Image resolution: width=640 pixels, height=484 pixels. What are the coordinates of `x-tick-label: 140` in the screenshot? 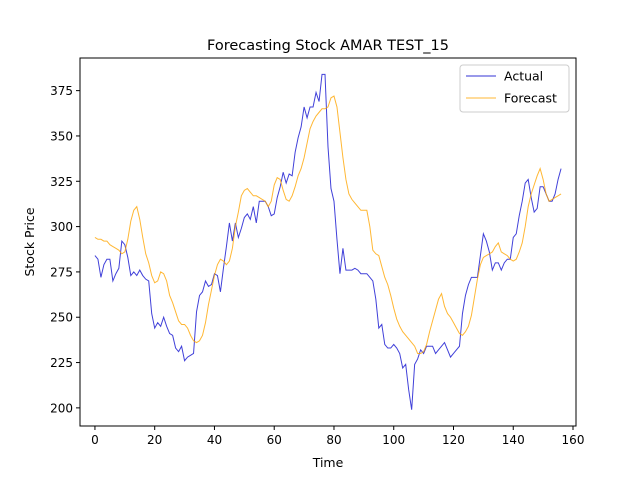 It's located at (513, 440).